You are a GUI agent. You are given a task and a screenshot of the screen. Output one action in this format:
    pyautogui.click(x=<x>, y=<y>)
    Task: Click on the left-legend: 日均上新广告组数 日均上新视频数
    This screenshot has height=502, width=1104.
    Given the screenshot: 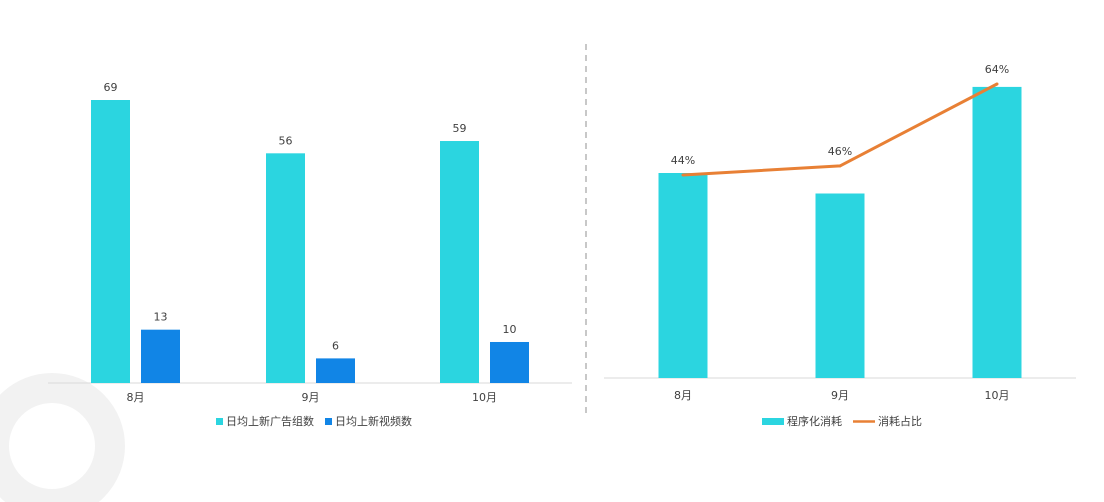 What is the action you would take?
    pyautogui.click(x=314, y=421)
    